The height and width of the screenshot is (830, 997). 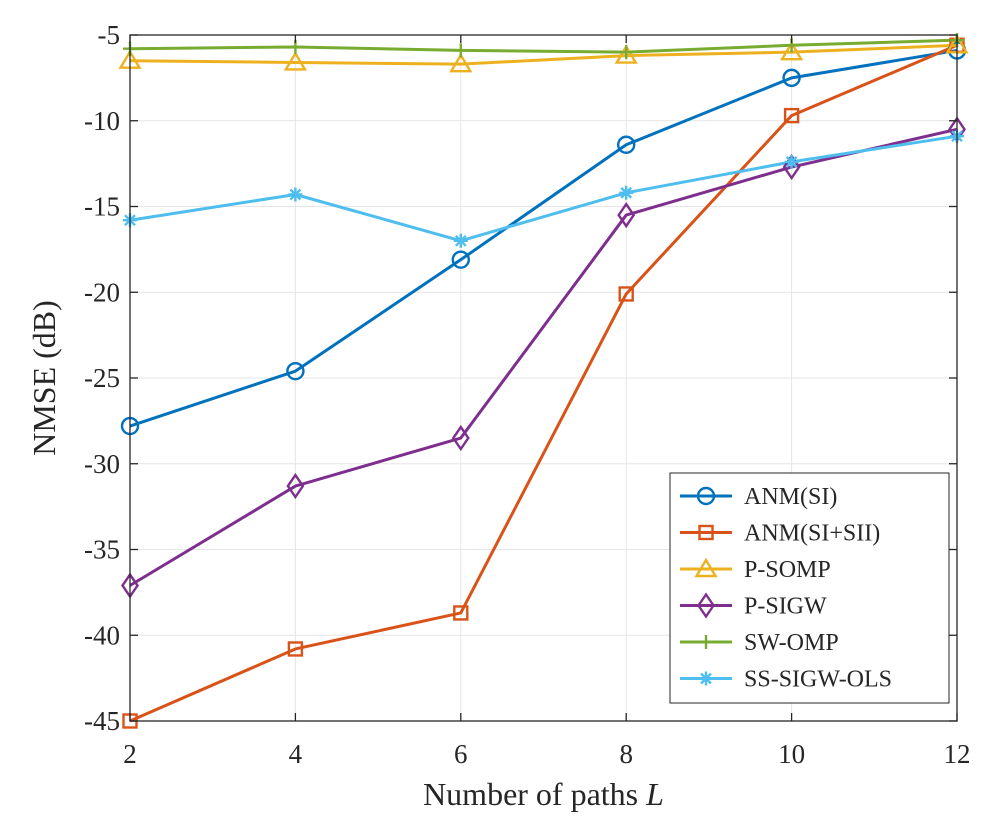 What do you see at coordinates (102, 207) in the screenshot?
I see `y-tick-label: -15` at bounding box center [102, 207].